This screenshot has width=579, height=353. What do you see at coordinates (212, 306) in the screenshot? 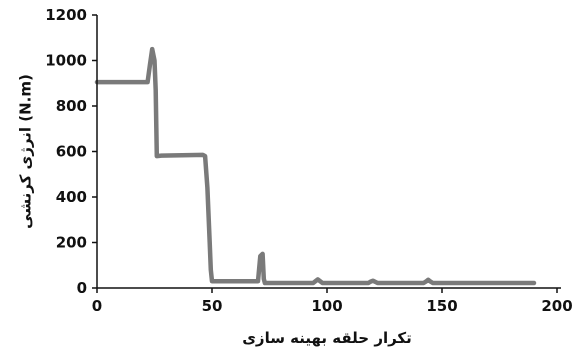
I see `x-tick-label: 50` at bounding box center [212, 306].